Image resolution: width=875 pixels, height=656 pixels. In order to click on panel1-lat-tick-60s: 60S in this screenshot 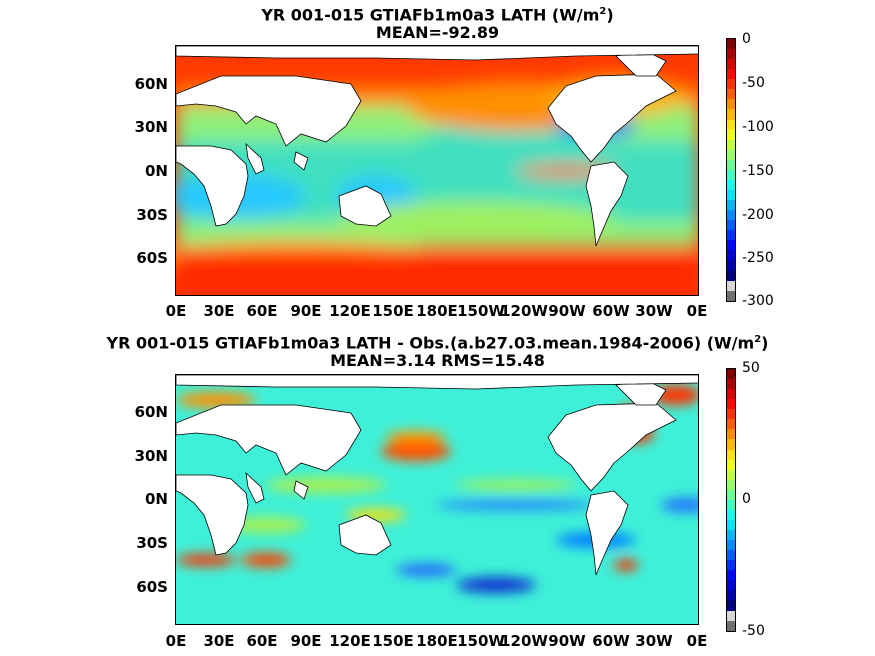, I will do `click(152, 258)`.